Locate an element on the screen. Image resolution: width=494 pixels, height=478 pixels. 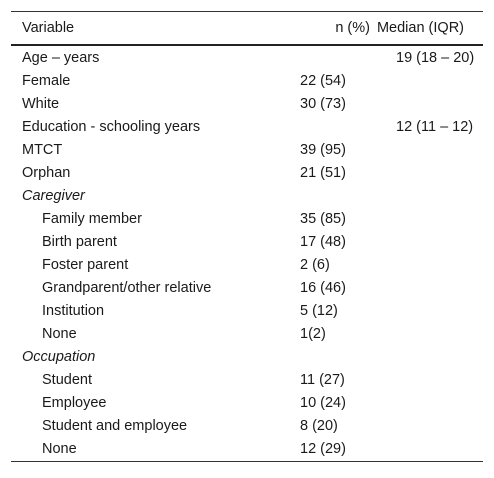
row-n: 2 (6) is located at coordinates (315, 264).